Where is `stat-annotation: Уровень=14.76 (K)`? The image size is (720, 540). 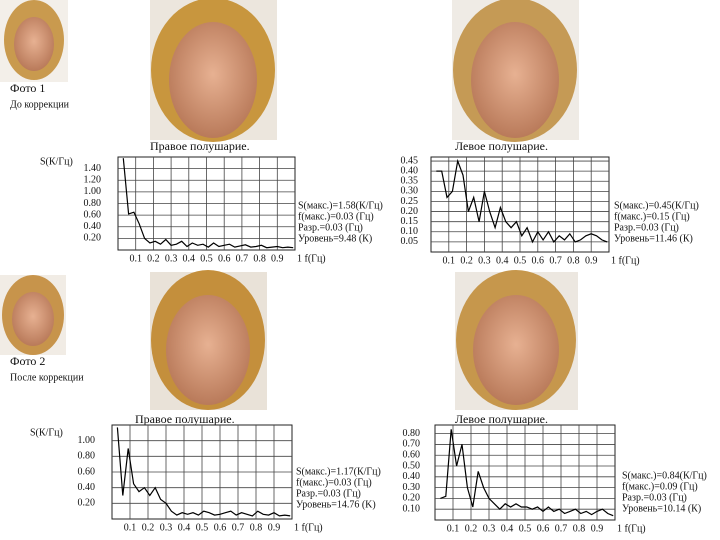 stat-annotation: Уровень=14.76 (K) is located at coordinates (336, 504).